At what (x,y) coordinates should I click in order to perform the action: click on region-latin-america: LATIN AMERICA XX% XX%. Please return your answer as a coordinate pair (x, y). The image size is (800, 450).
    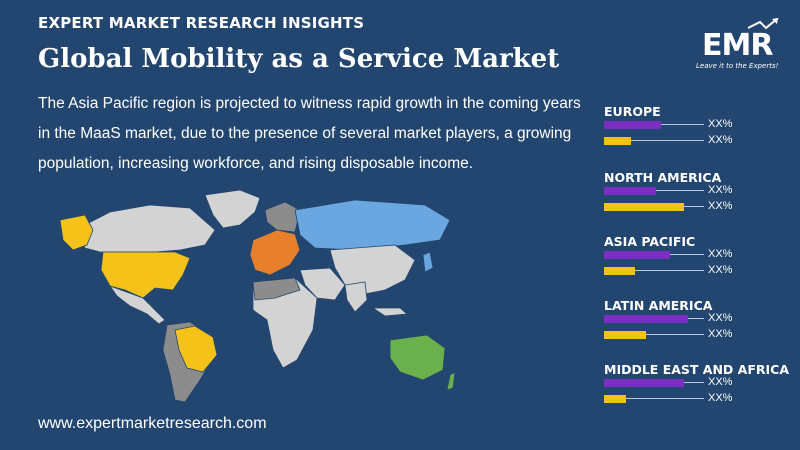
    Looking at the image, I should click on (699, 328).